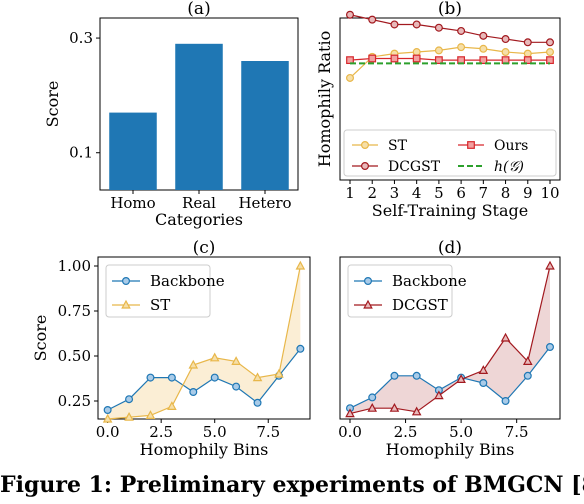 The width and height of the screenshot is (584, 504). I want to click on x-tick-label: Hetero, so click(264, 203).